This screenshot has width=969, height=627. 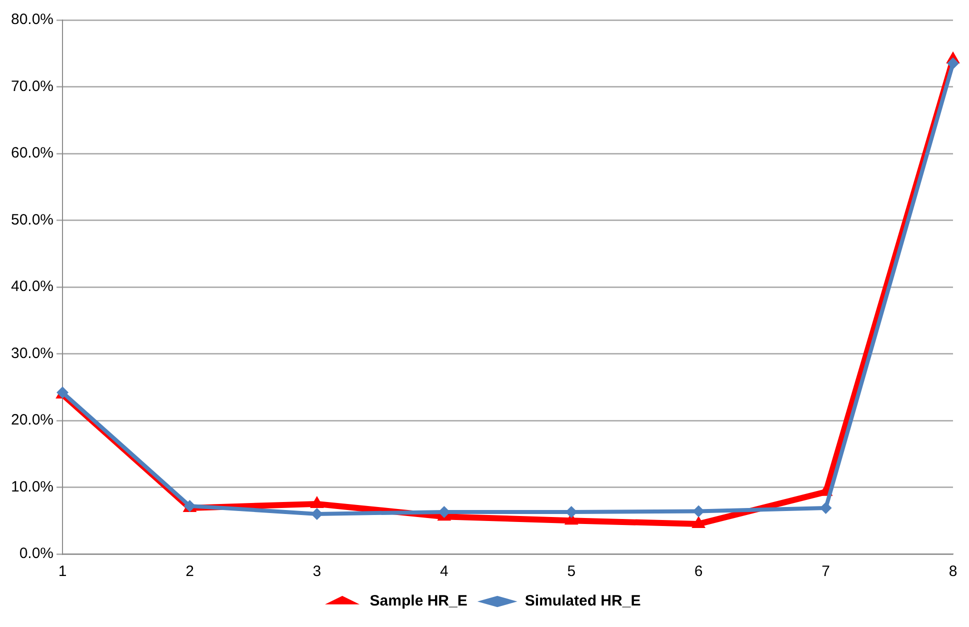 I want to click on x-tick-label: 3, so click(x=317, y=571).